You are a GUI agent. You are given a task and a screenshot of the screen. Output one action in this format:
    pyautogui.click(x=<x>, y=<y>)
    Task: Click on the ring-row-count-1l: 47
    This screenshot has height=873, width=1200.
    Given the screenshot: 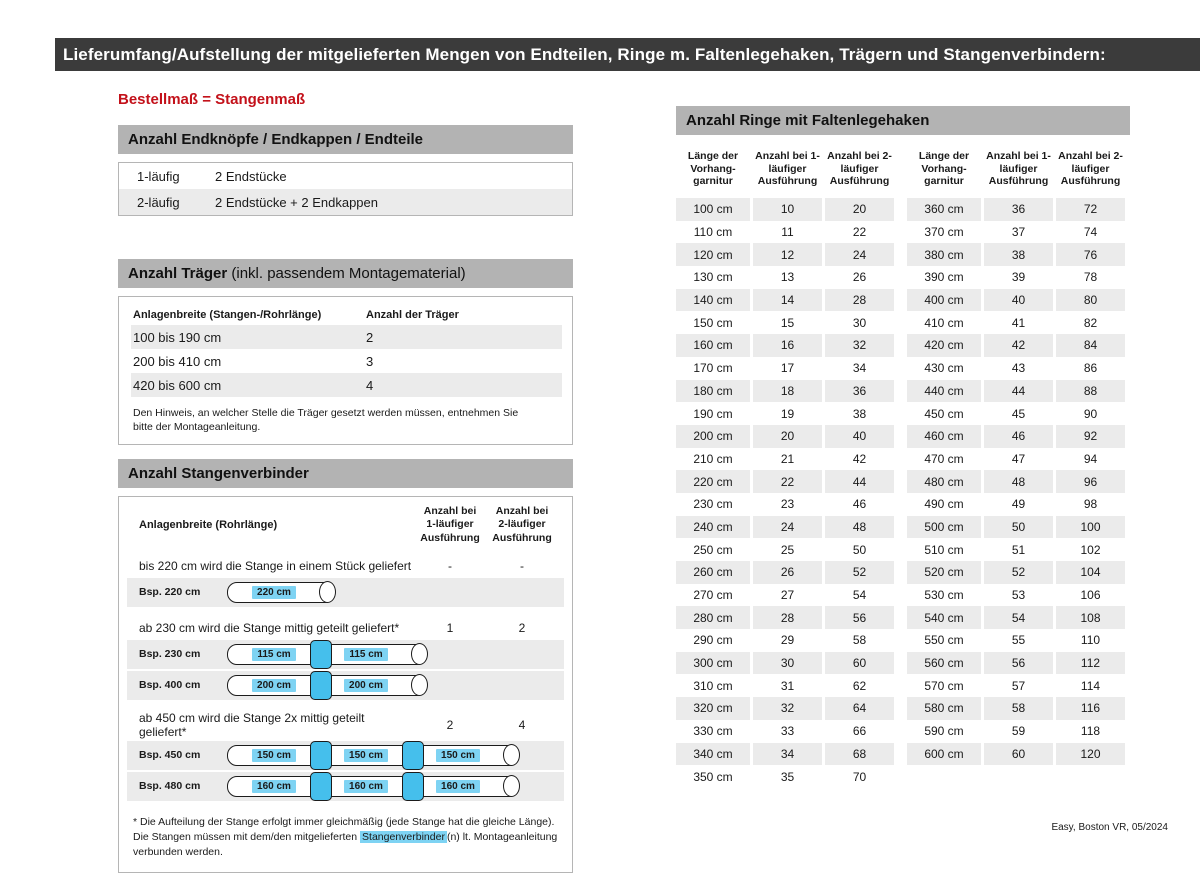 What is the action you would take?
    pyautogui.click(x=1018, y=458)
    